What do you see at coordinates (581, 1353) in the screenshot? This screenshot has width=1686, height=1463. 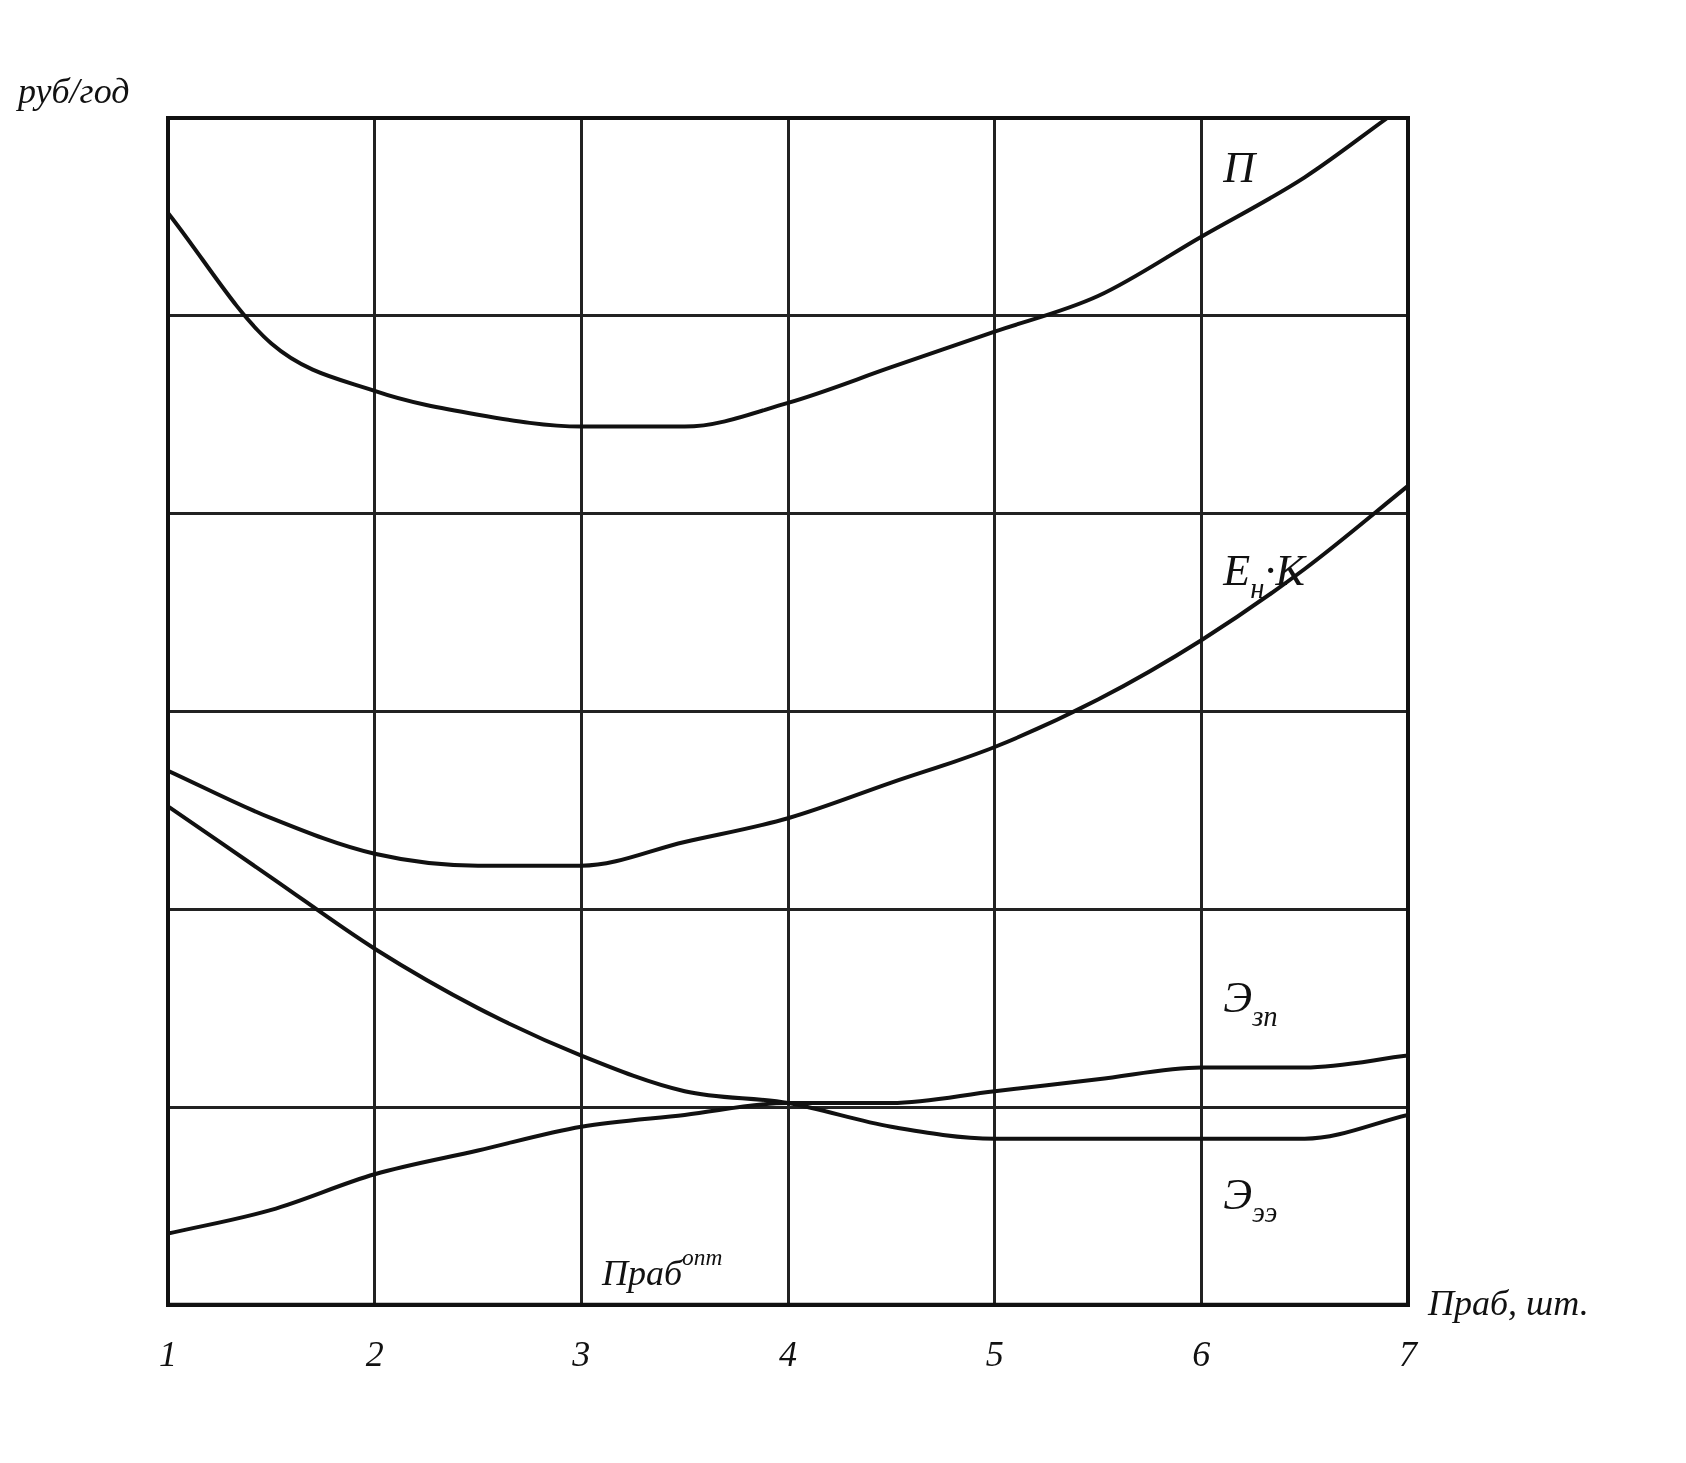 I see `x-tick-label: 3` at bounding box center [581, 1353].